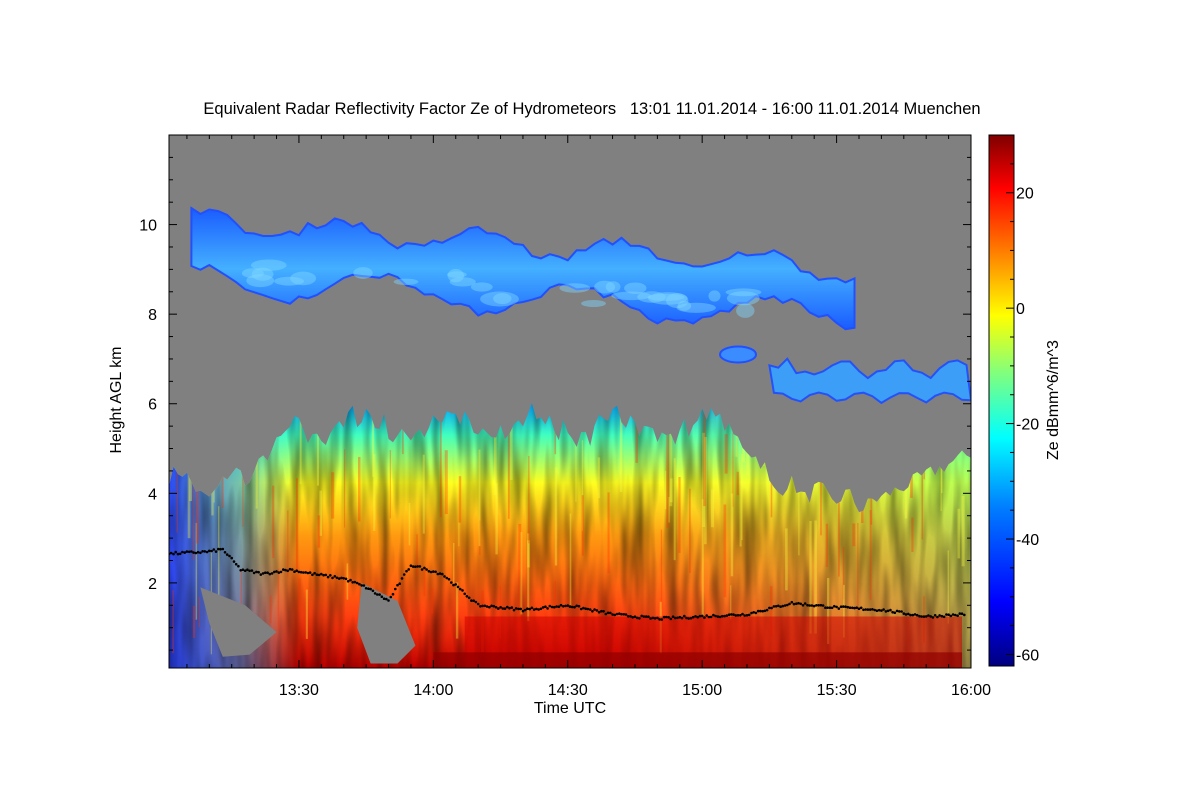  I want to click on y-tick-label: 8, so click(152, 315).